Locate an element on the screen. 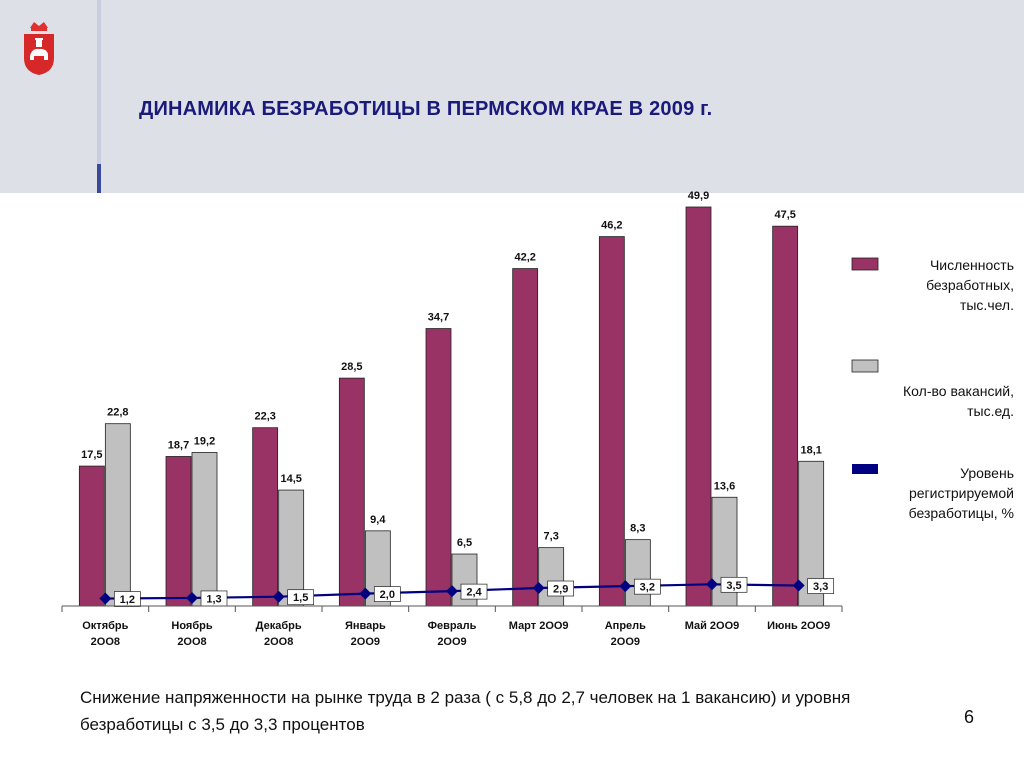 The image size is (1024, 768). bar-value-label: 8,3 is located at coordinates (637, 529).